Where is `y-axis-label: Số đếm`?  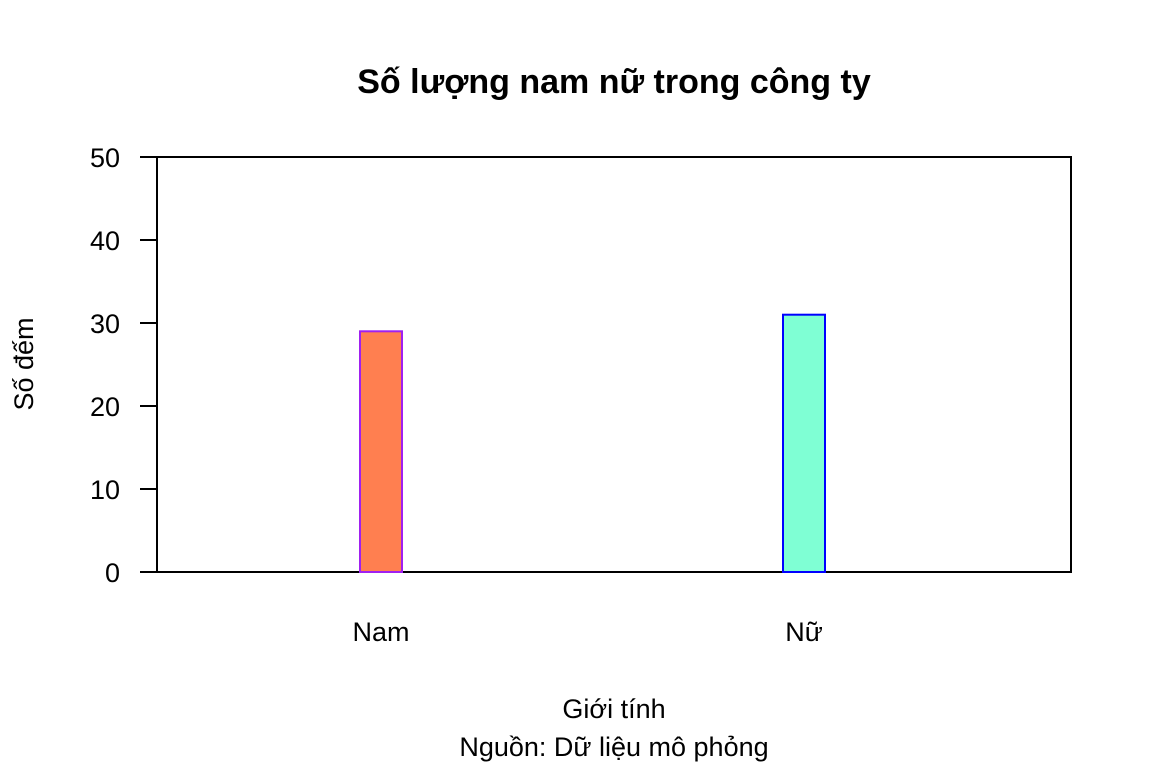 y-axis-label: Số đếm is located at coordinates (24, 363).